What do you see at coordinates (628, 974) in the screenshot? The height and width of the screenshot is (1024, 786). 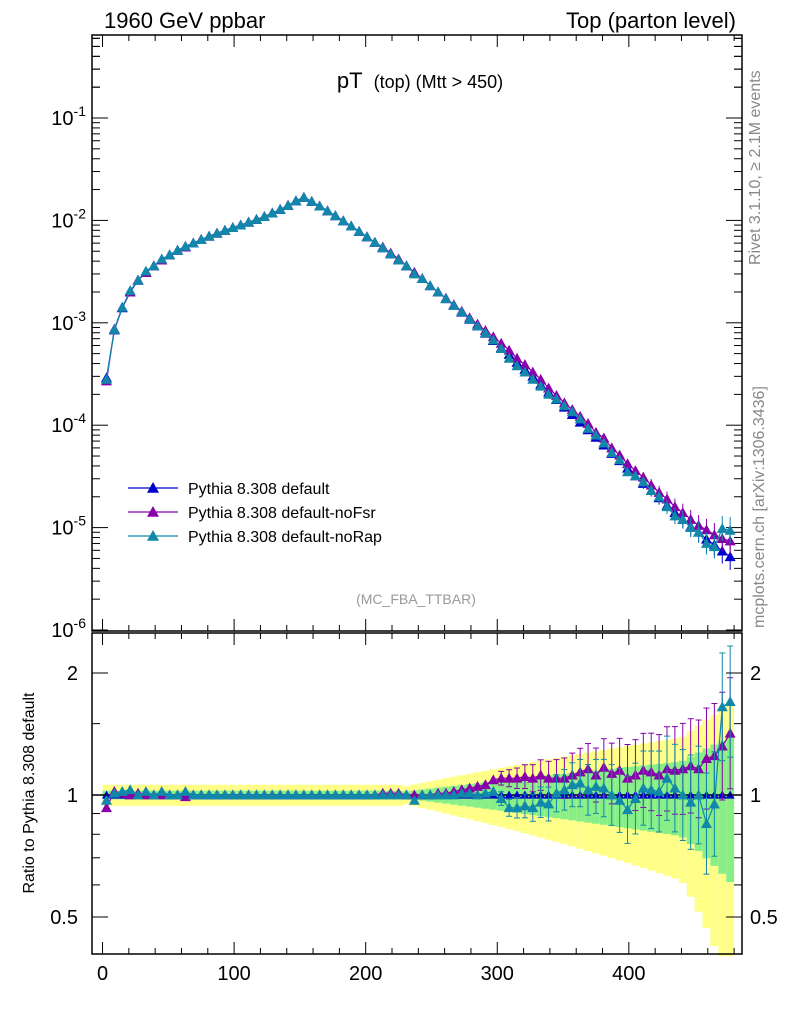 I see `x-tick-label: 400` at bounding box center [628, 974].